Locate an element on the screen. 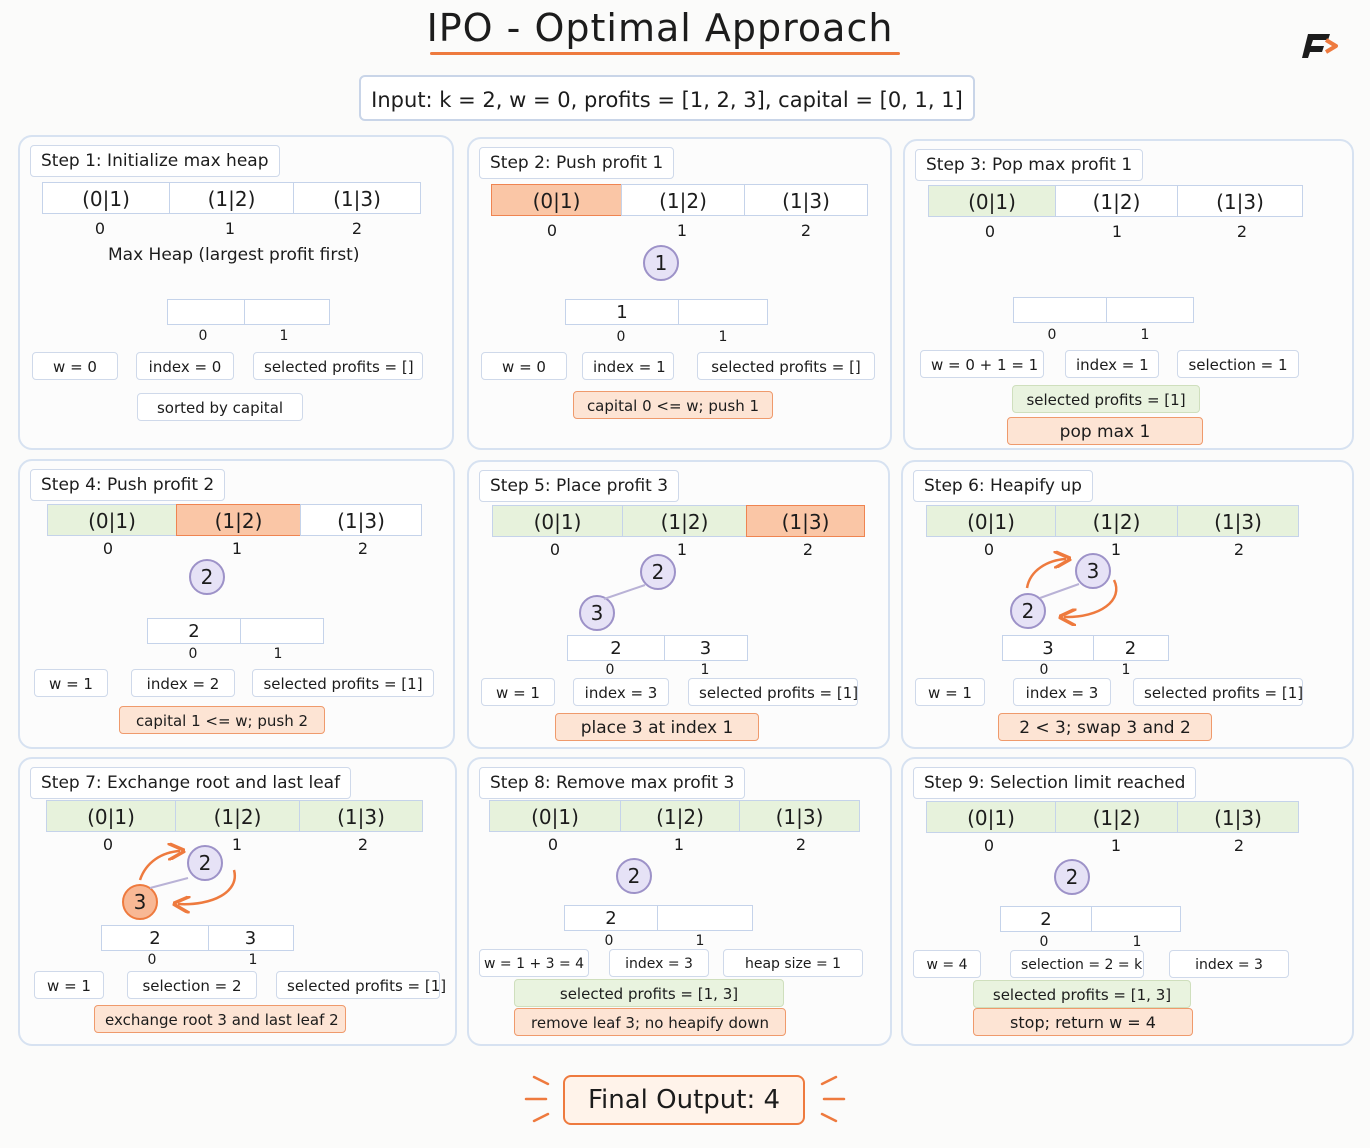 The height and width of the screenshot is (1148, 1370). heap-array: 2 3 is located at coordinates (197, 938).